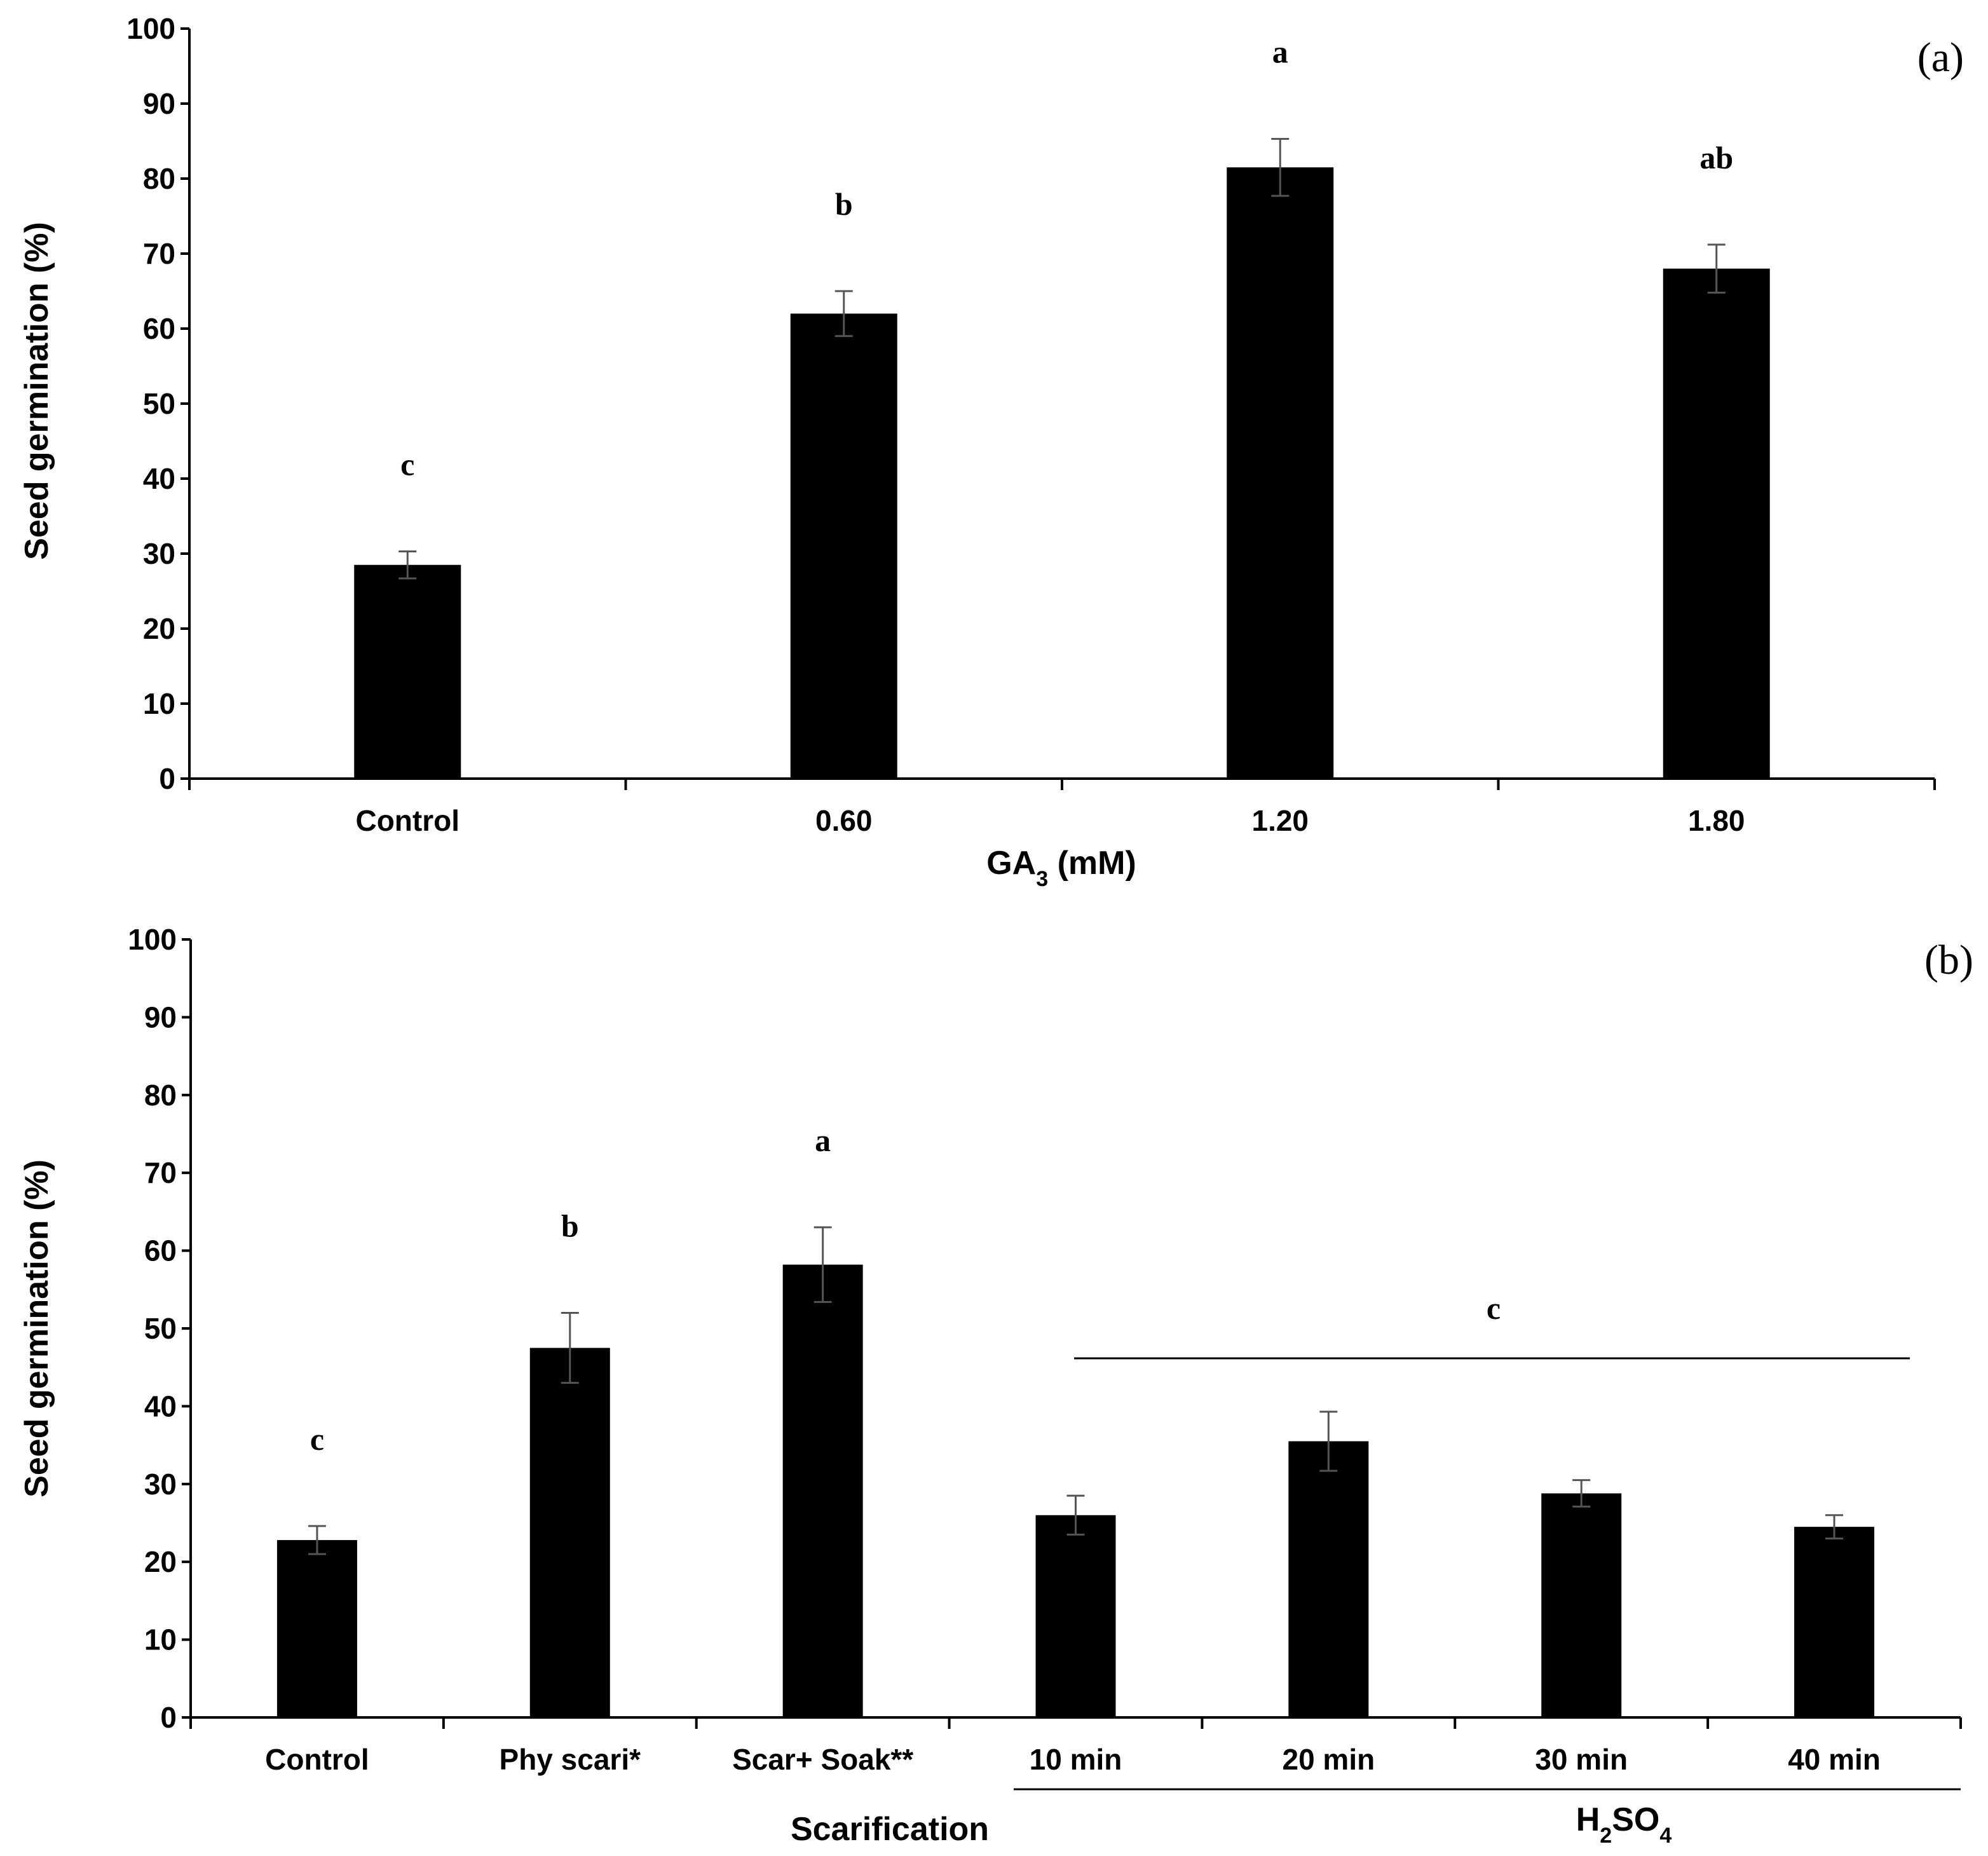 This screenshot has width=1988, height=1856. Describe the element at coordinates (570, 1759) in the screenshot. I see `x-tick-label: Phy scari*` at that location.